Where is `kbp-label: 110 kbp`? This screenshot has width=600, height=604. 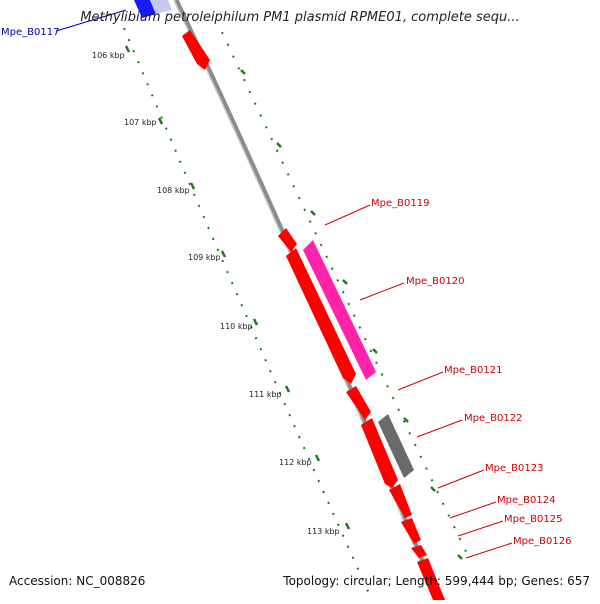
kbp-label: 110 kbp is located at coordinates (236, 326).